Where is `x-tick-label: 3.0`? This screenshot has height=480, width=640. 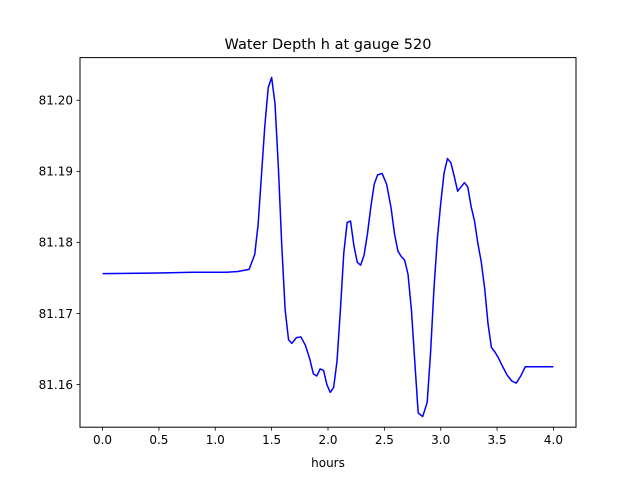
x-tick-label: 3.0 is located at coordinates (440, 440).